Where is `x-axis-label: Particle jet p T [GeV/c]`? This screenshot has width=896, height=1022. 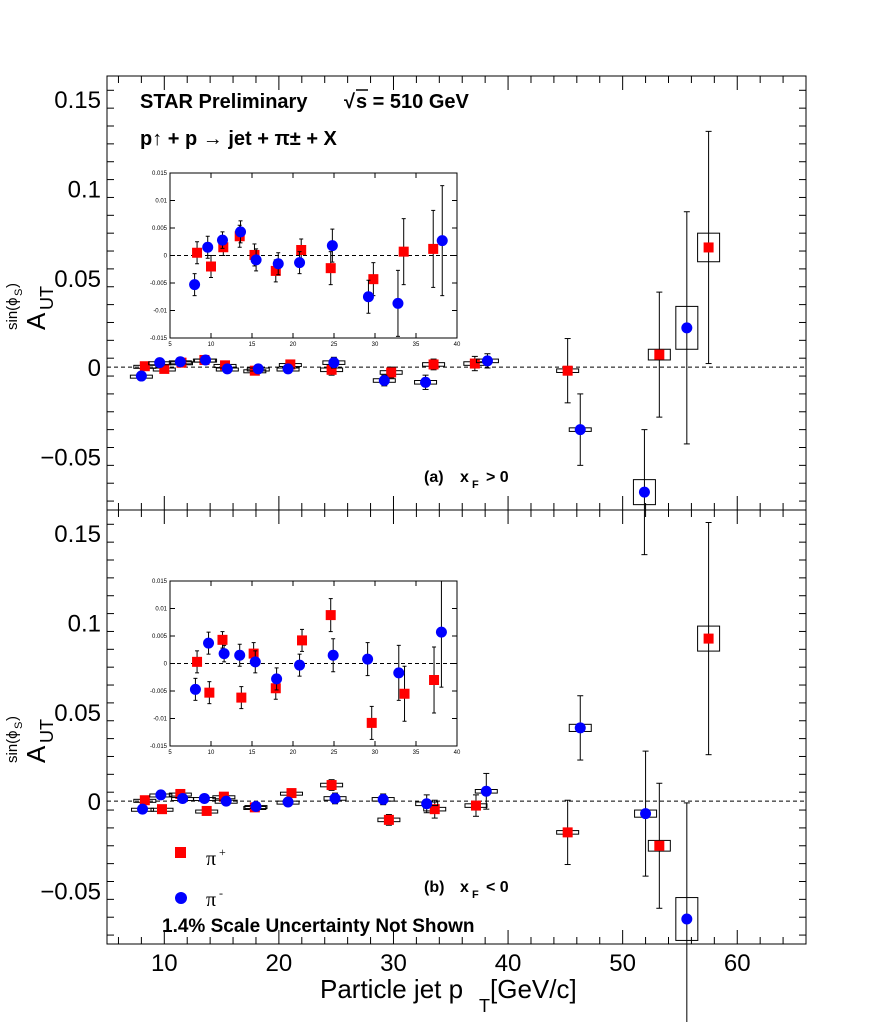 x-axis-label: Particle jet p T [GeV/c] is located at coordinates (448, 995).